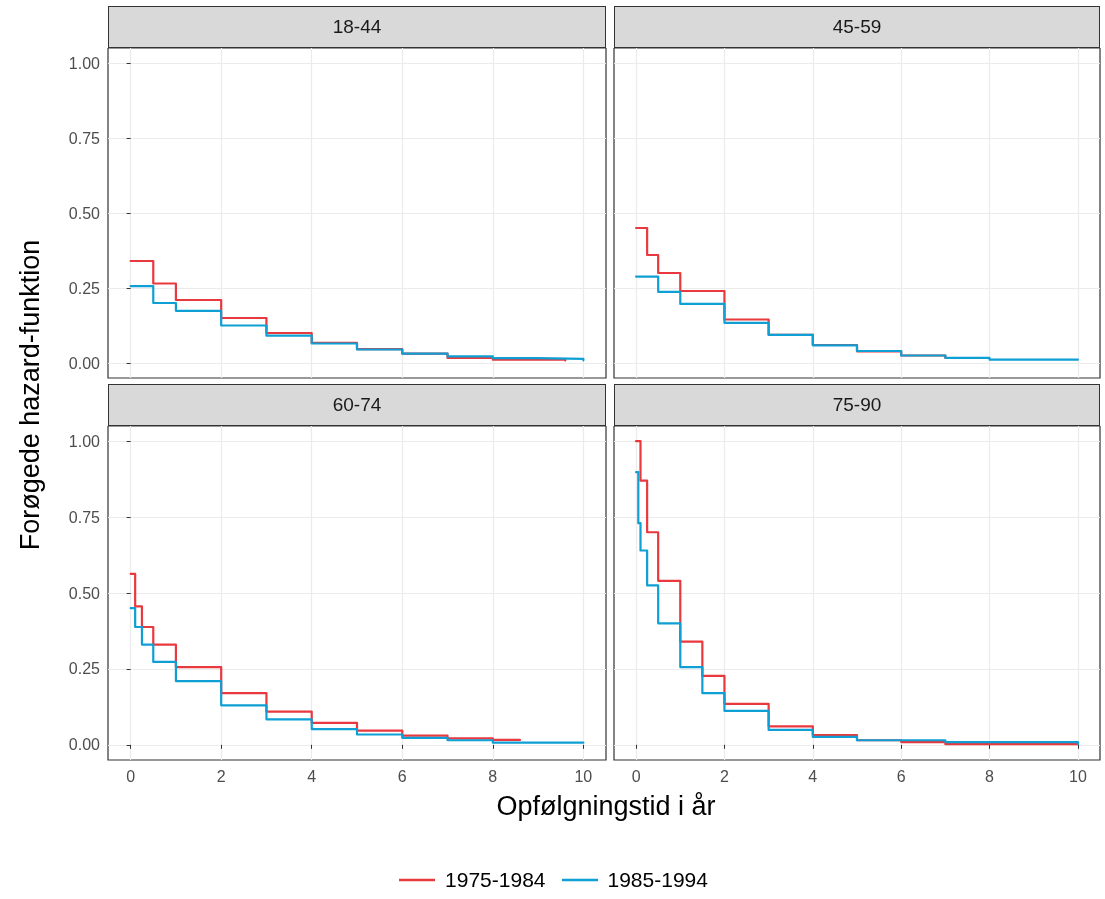  Describe the element at coordinates (657, 880) in the screenshot. I see `legend-label: 1985-1994` at that location.